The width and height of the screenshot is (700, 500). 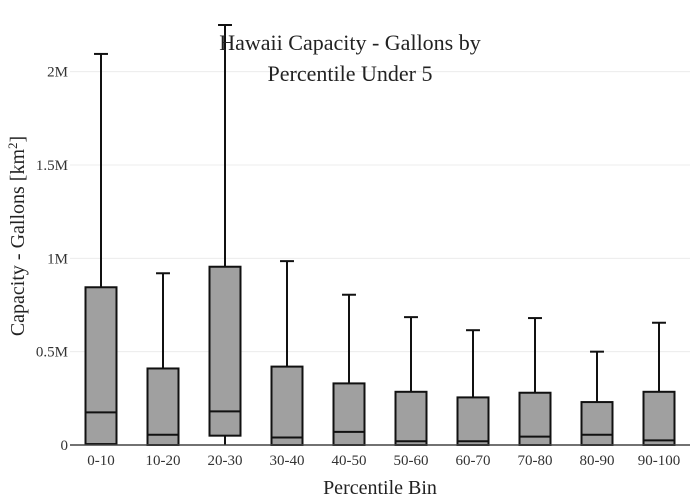 I want to click on x-axis-title: Percentile Bin, so click(x=380, y=488).